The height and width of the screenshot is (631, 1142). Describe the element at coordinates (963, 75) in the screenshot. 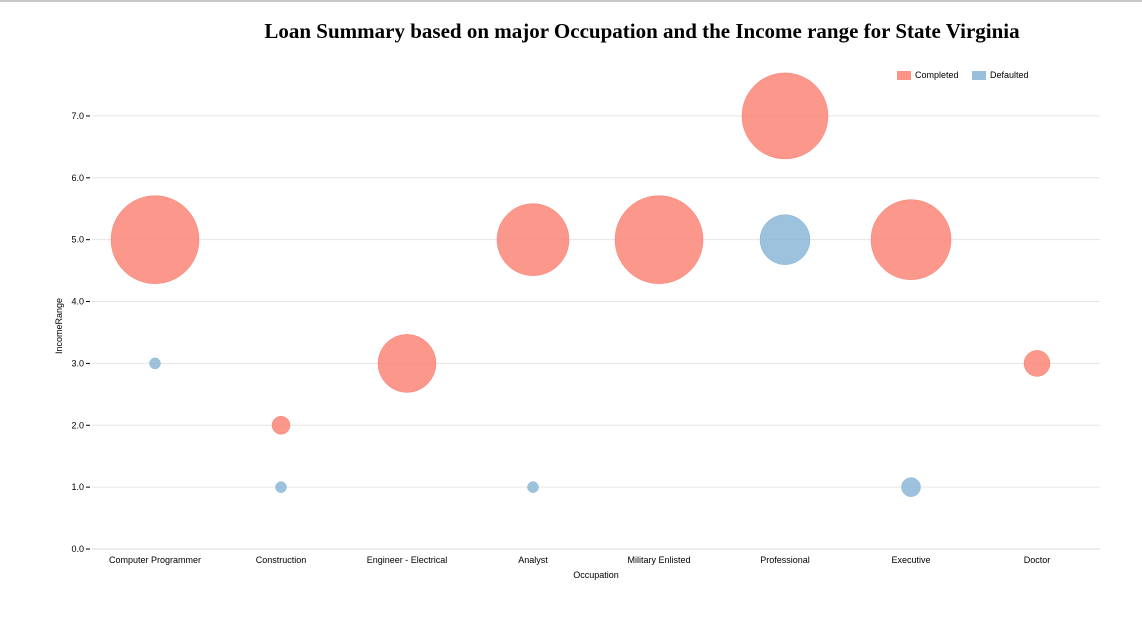

I see `legend: Completed Defaulted` at that location.